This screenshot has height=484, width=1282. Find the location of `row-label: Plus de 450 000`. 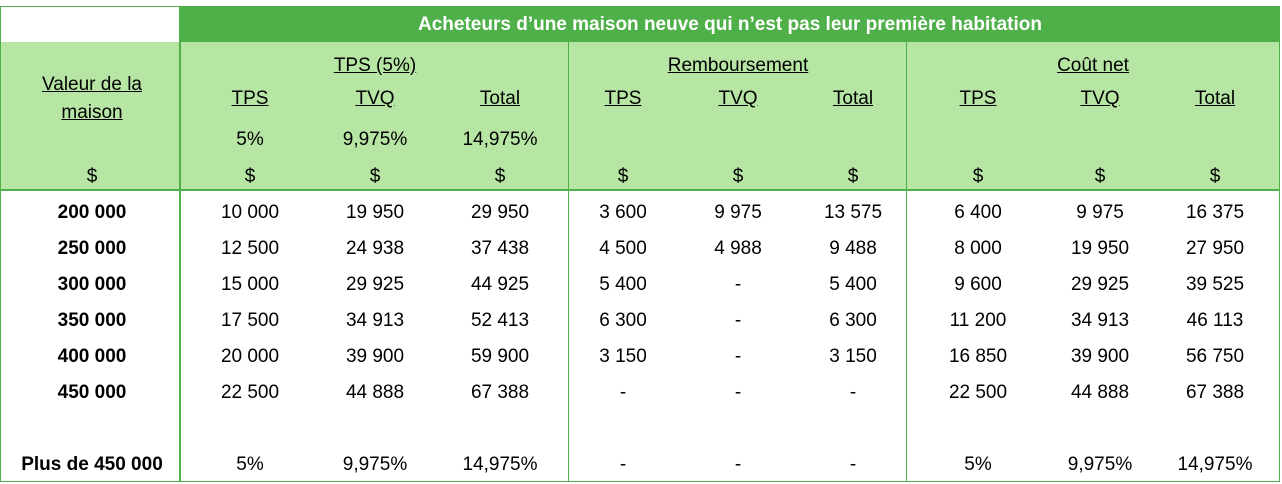

row-label: Plus de 450 000 is located at coordinates (92, 464).